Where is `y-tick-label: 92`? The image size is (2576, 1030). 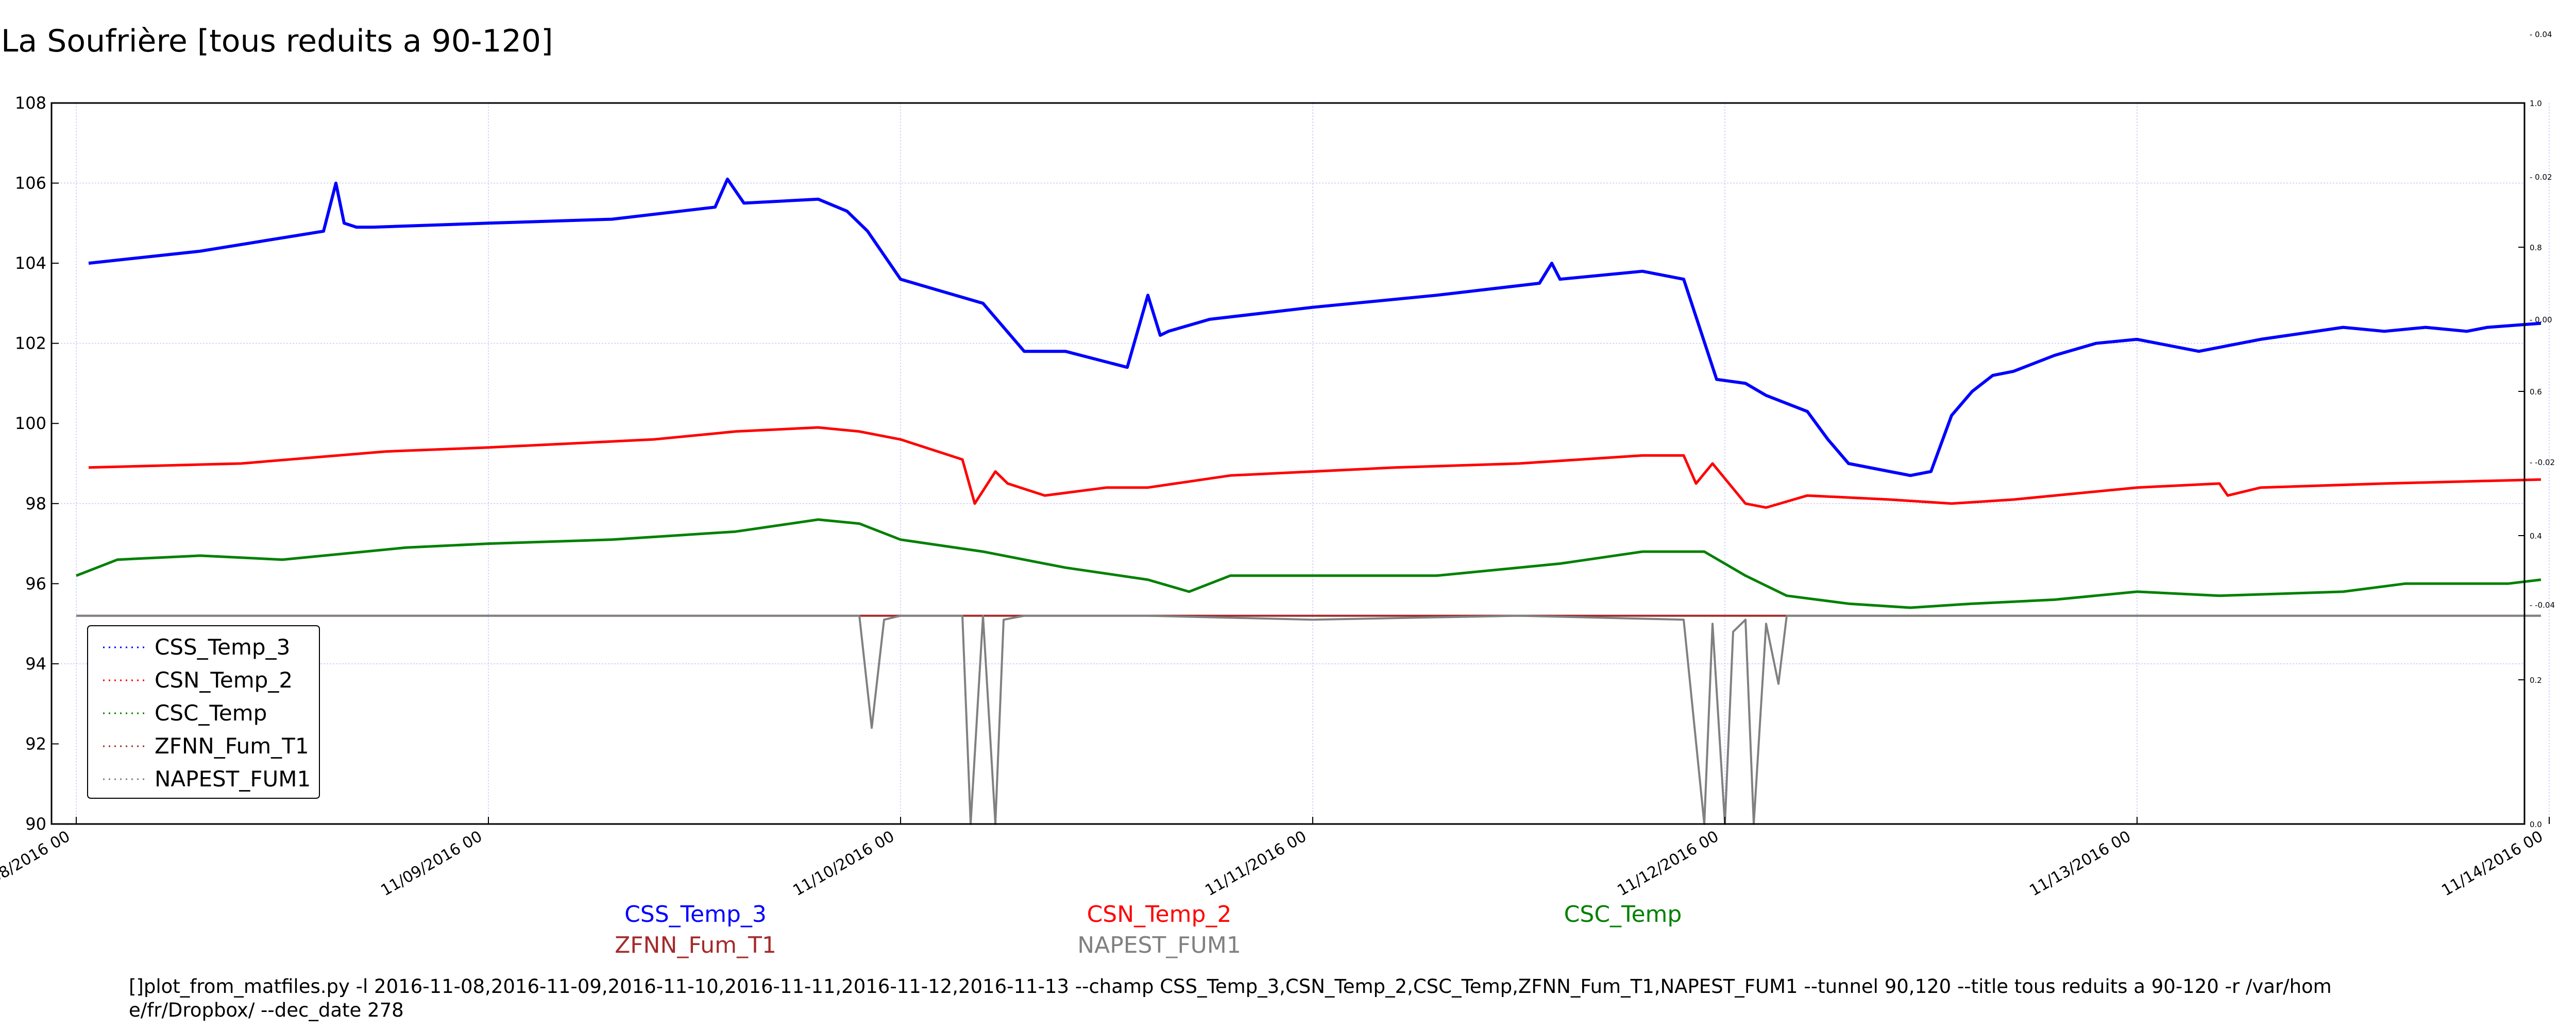
y-tick-label: 92 is located at coordinates (35, 744).